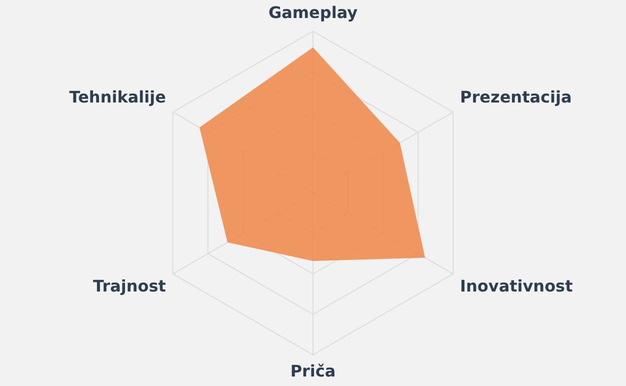  Describe the element at coordinates (129, 286) in the screenshot. I see `spoke-label: Trajnost` at that location.